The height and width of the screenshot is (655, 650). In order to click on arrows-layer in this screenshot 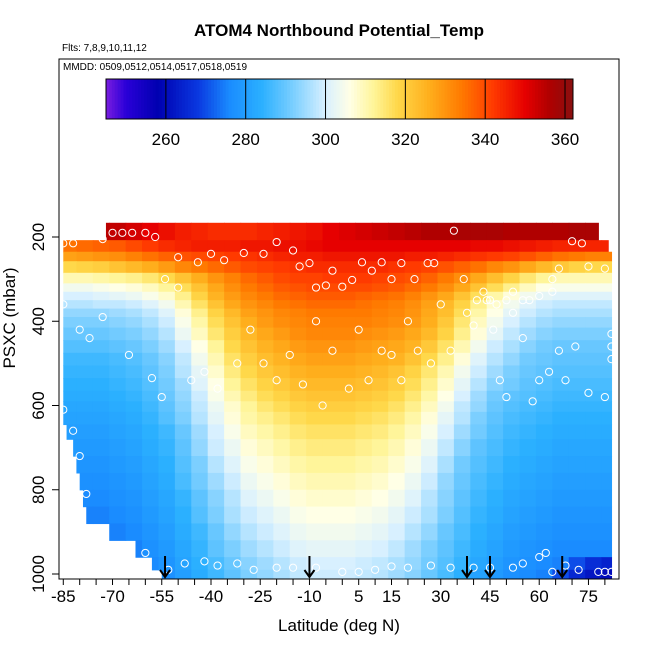, I will do `click(364, 567)`.